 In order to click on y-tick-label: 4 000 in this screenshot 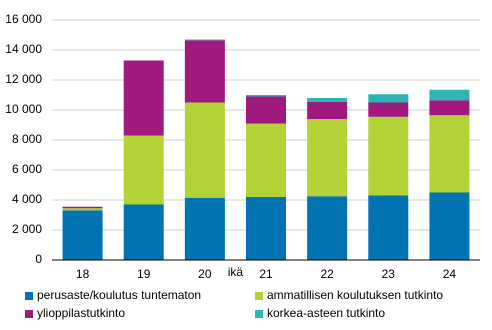, I will do `click(27, 199)`.